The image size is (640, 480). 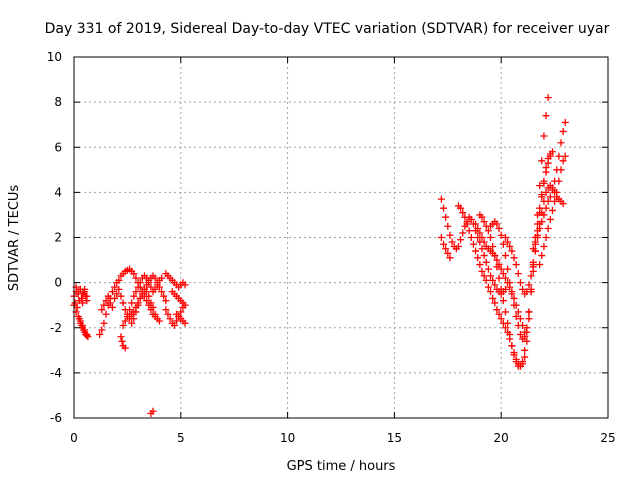 What do you see at coordinates (341, 466) in the screenshot?
I see `x-axis-label: GPS time / hours` at bounding box center [341, 466].